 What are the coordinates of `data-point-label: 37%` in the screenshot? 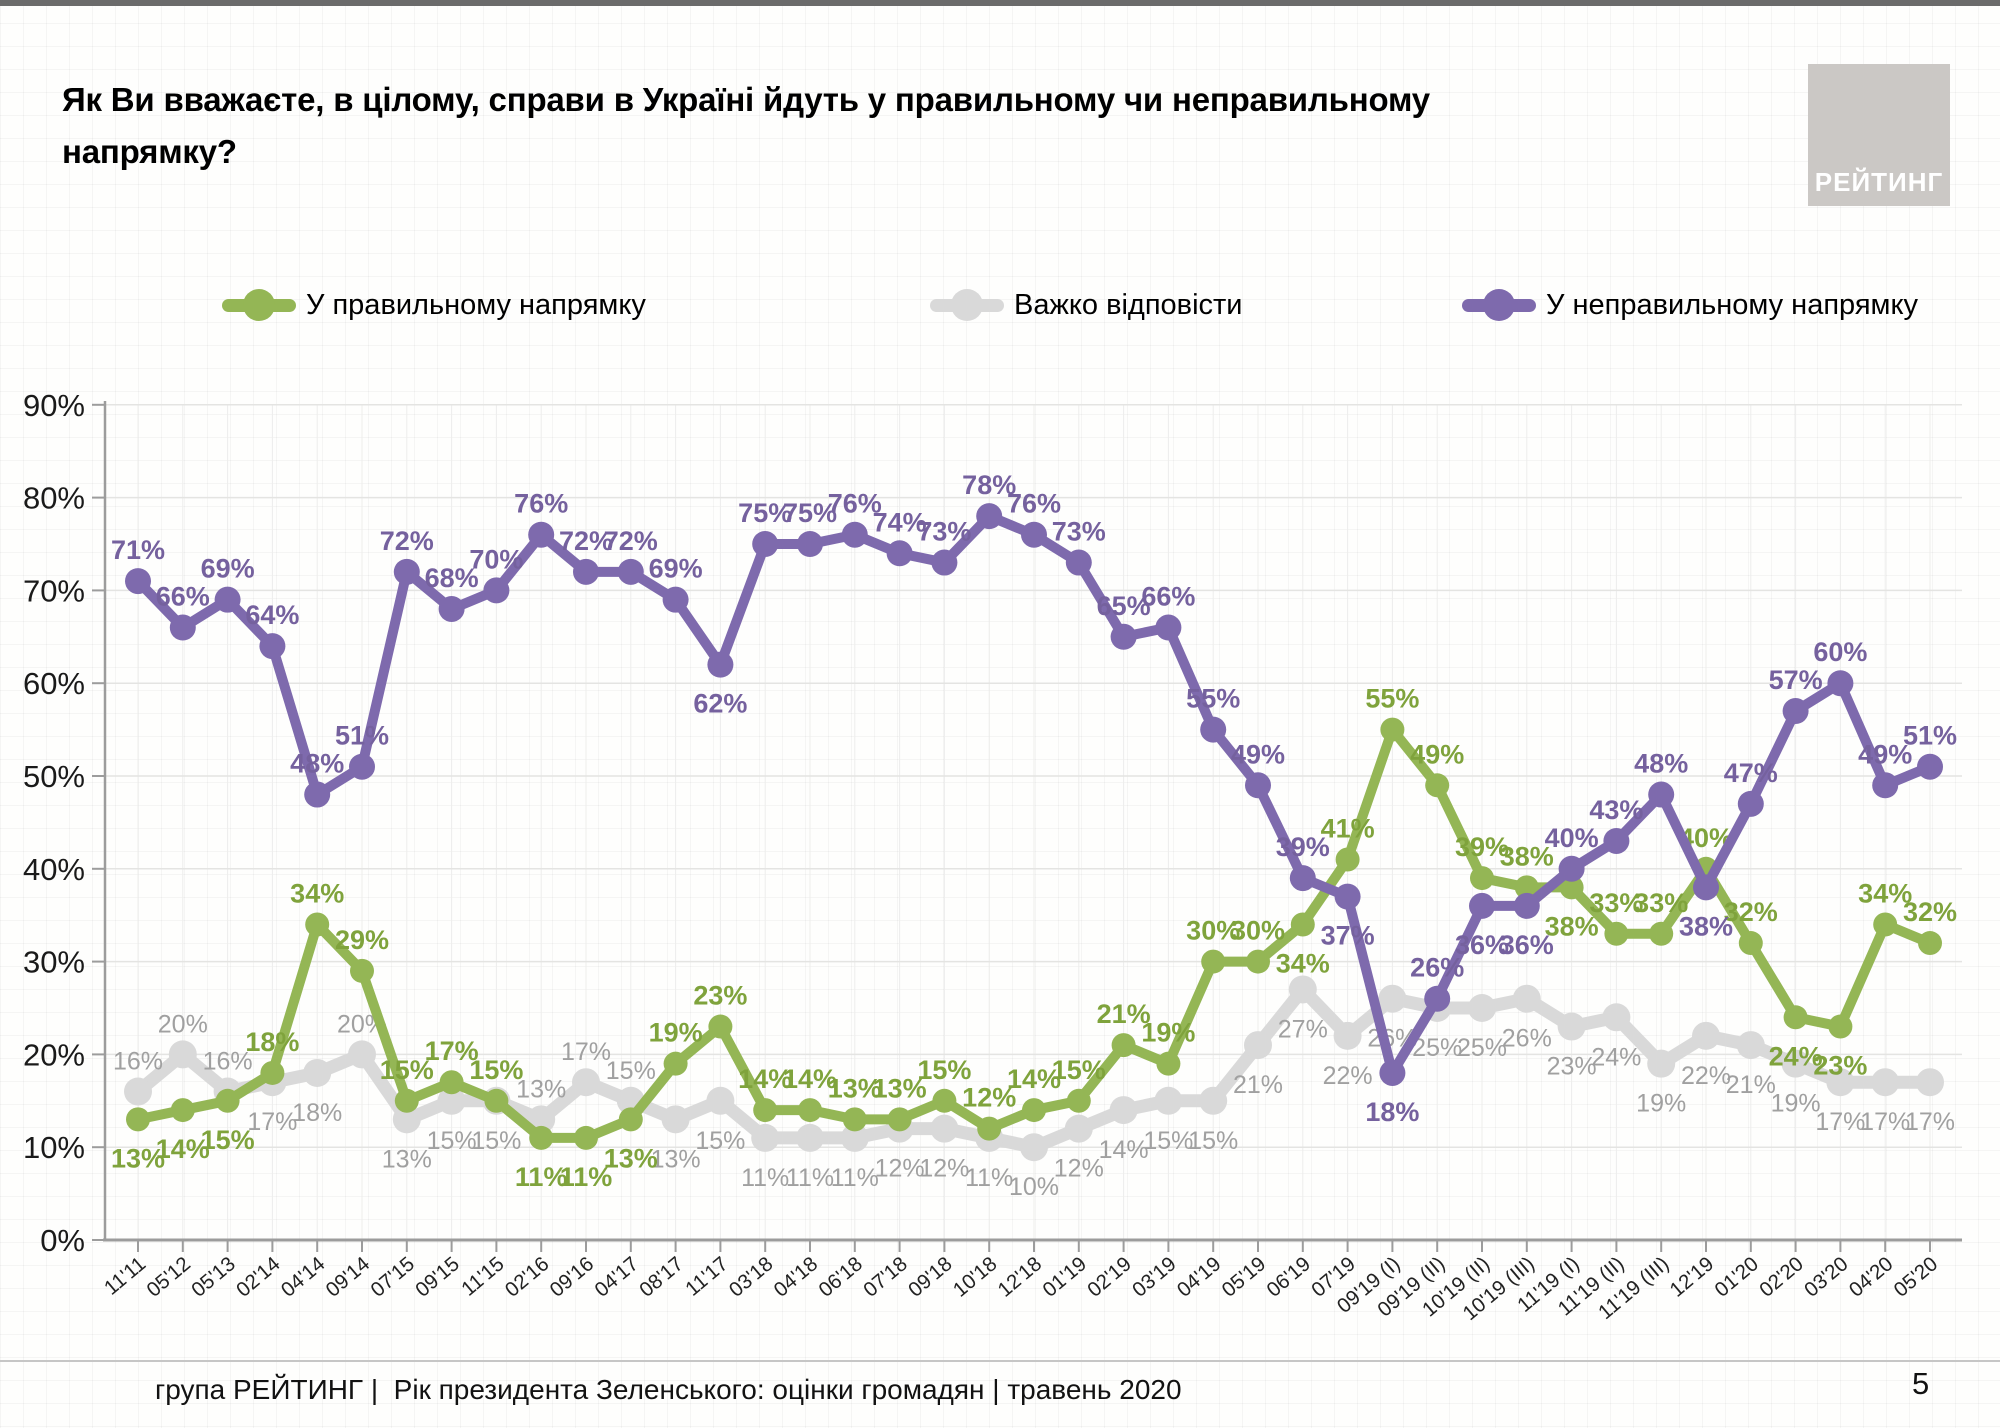 It's located at (1348, 936).